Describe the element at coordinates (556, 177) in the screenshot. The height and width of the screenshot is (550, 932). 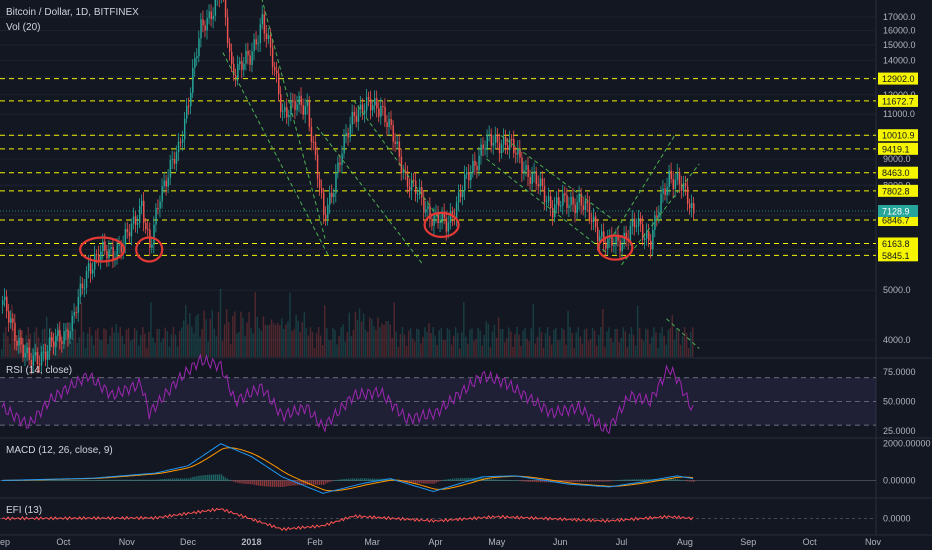
I see `trend-line` at that location.